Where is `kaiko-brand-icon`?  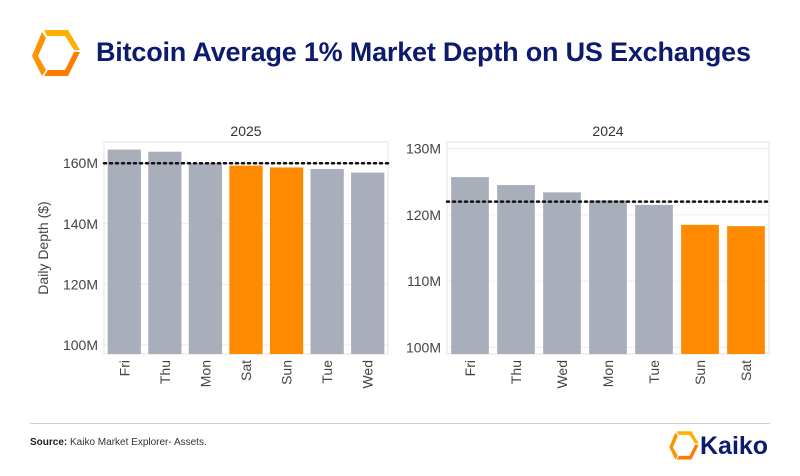
kaiko-brand-icon is located at coordinates (684, 445).